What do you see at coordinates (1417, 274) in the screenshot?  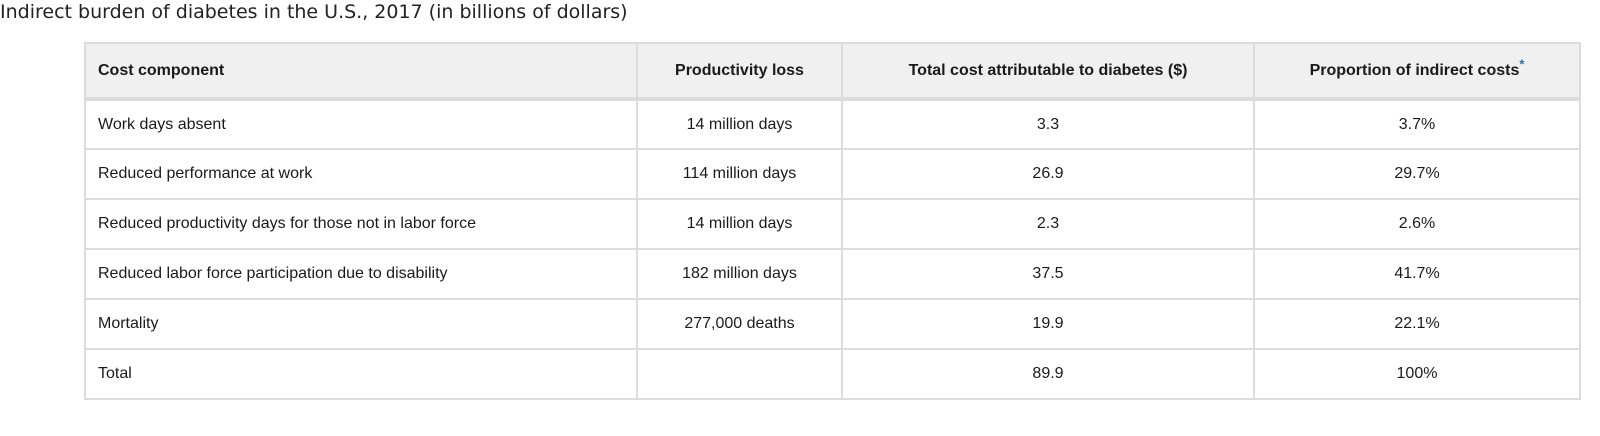 I see `cell-proportion: 41.7%` at bounding box center [1417, 274].